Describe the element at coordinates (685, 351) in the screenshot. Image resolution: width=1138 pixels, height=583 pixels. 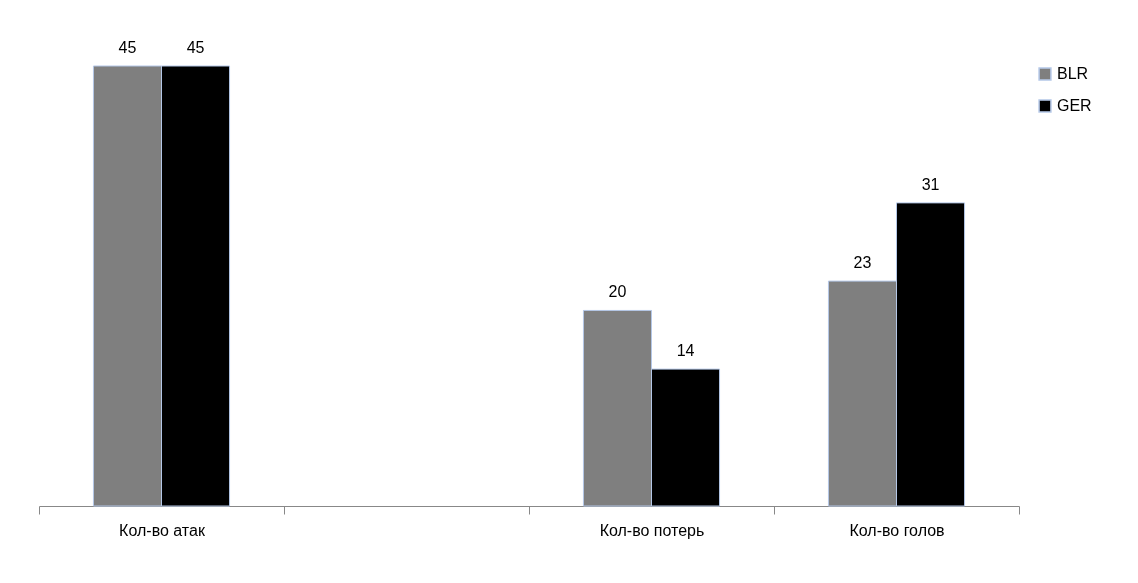
I see `data-label: 14` at that location.